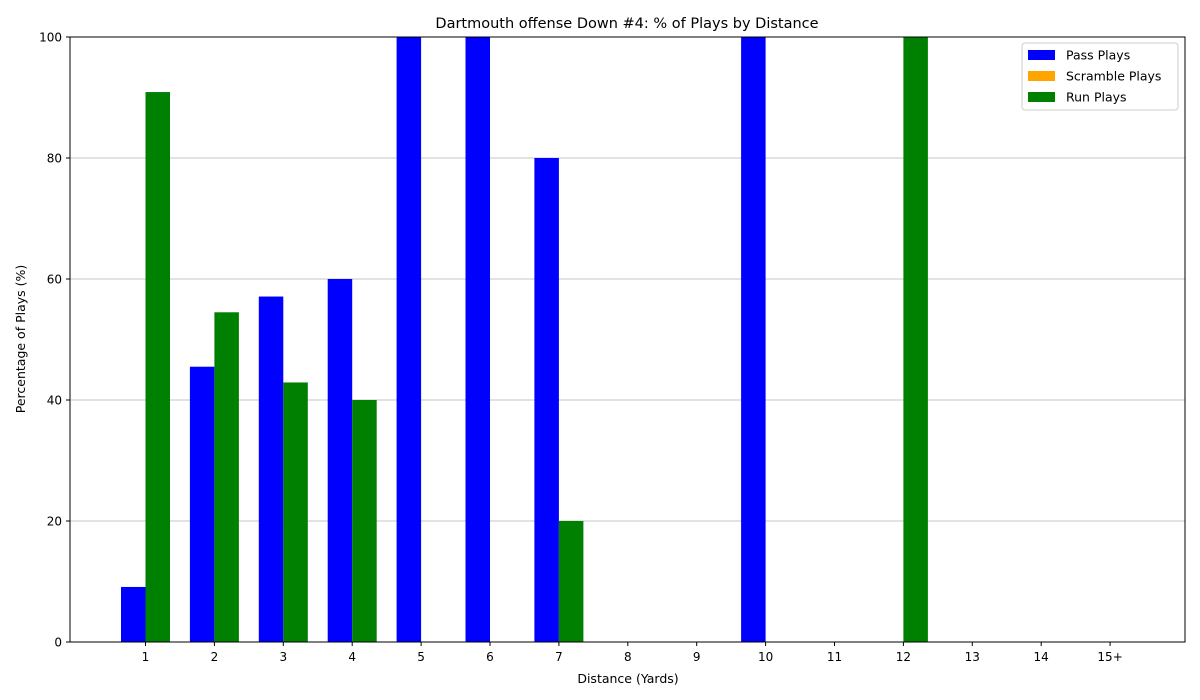  I want to click on x-tick-label-4: 4, so click(352, 657).